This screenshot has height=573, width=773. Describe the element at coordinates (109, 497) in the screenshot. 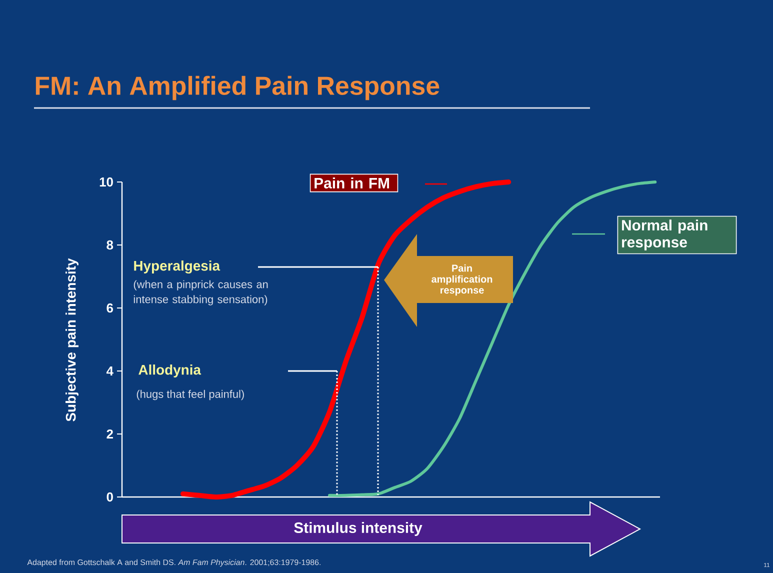

I see `y-tick-label: 0` at that location.